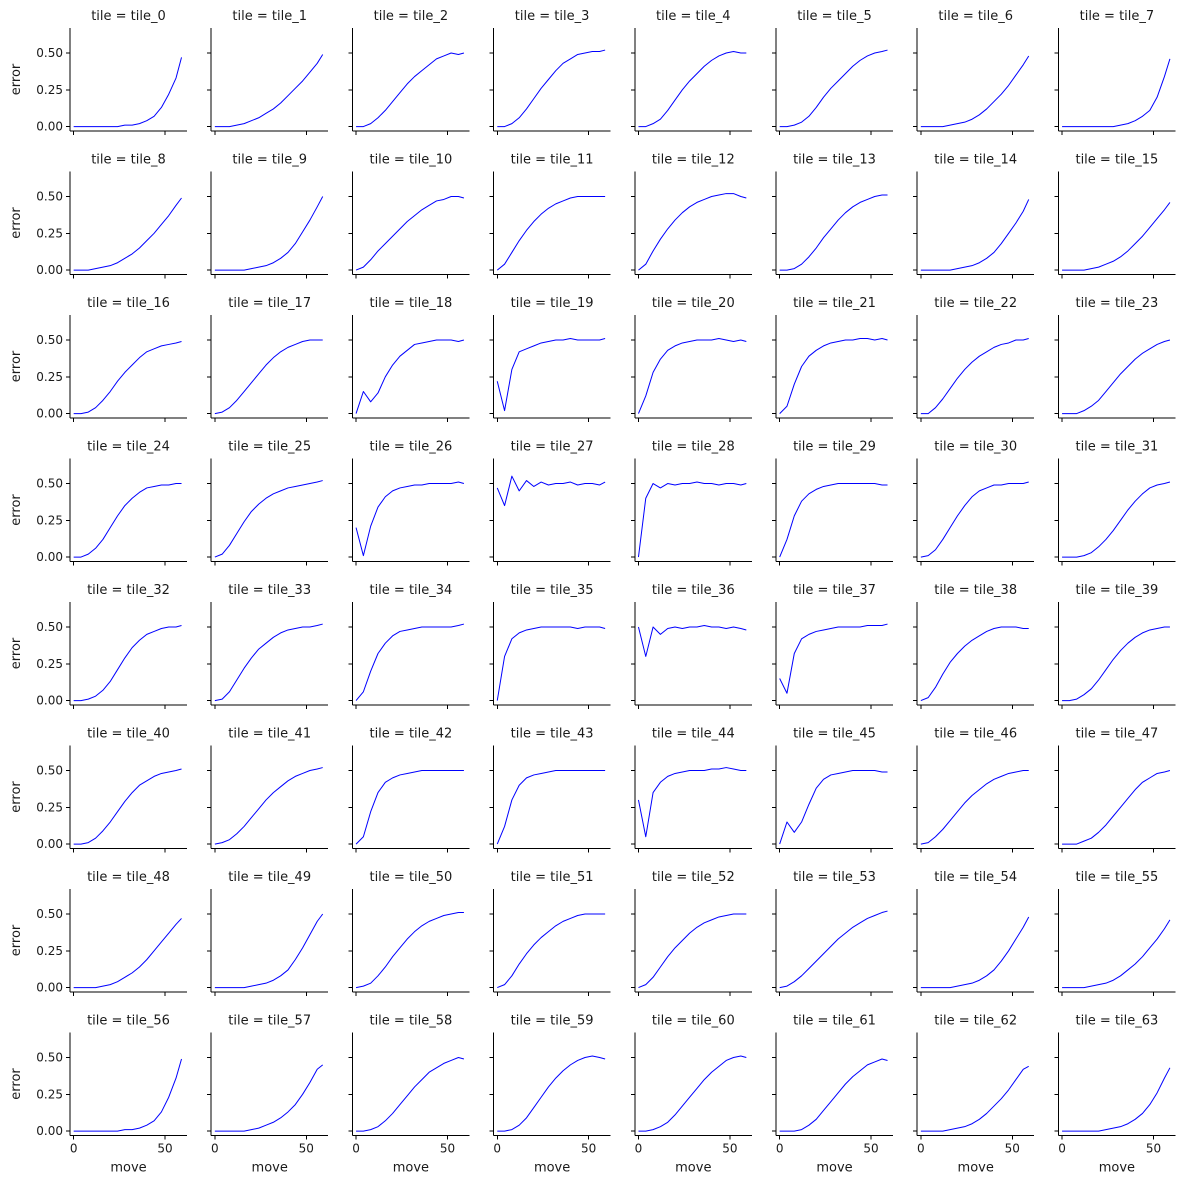 The height and width of the screenshot is (1194, 1189). I want to click on panel-title: tile = tile_24, so click(128, 447).